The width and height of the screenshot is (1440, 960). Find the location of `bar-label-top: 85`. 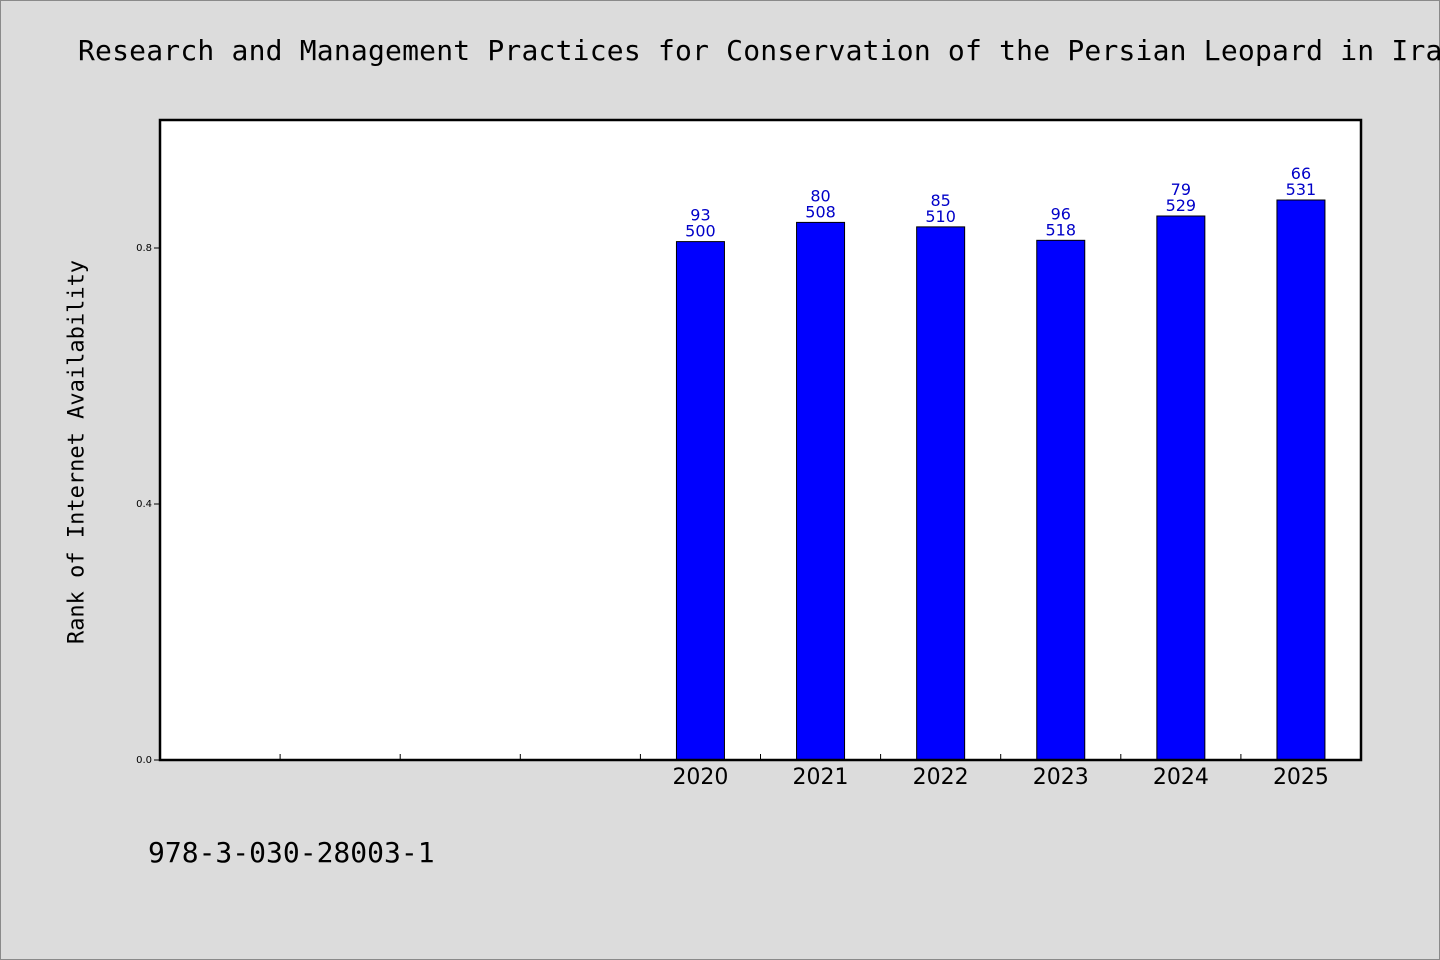

bar-label-top: 85 is located at coordinates (940, 200).